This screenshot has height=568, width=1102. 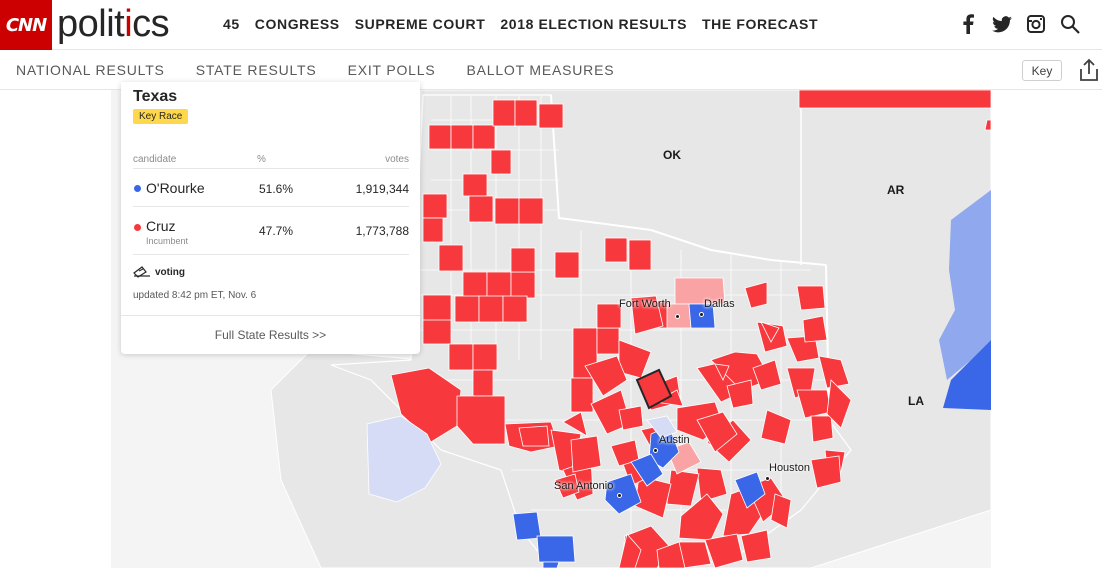 I want to click on city-dot-san-antonio, so click(x=619, y=495).